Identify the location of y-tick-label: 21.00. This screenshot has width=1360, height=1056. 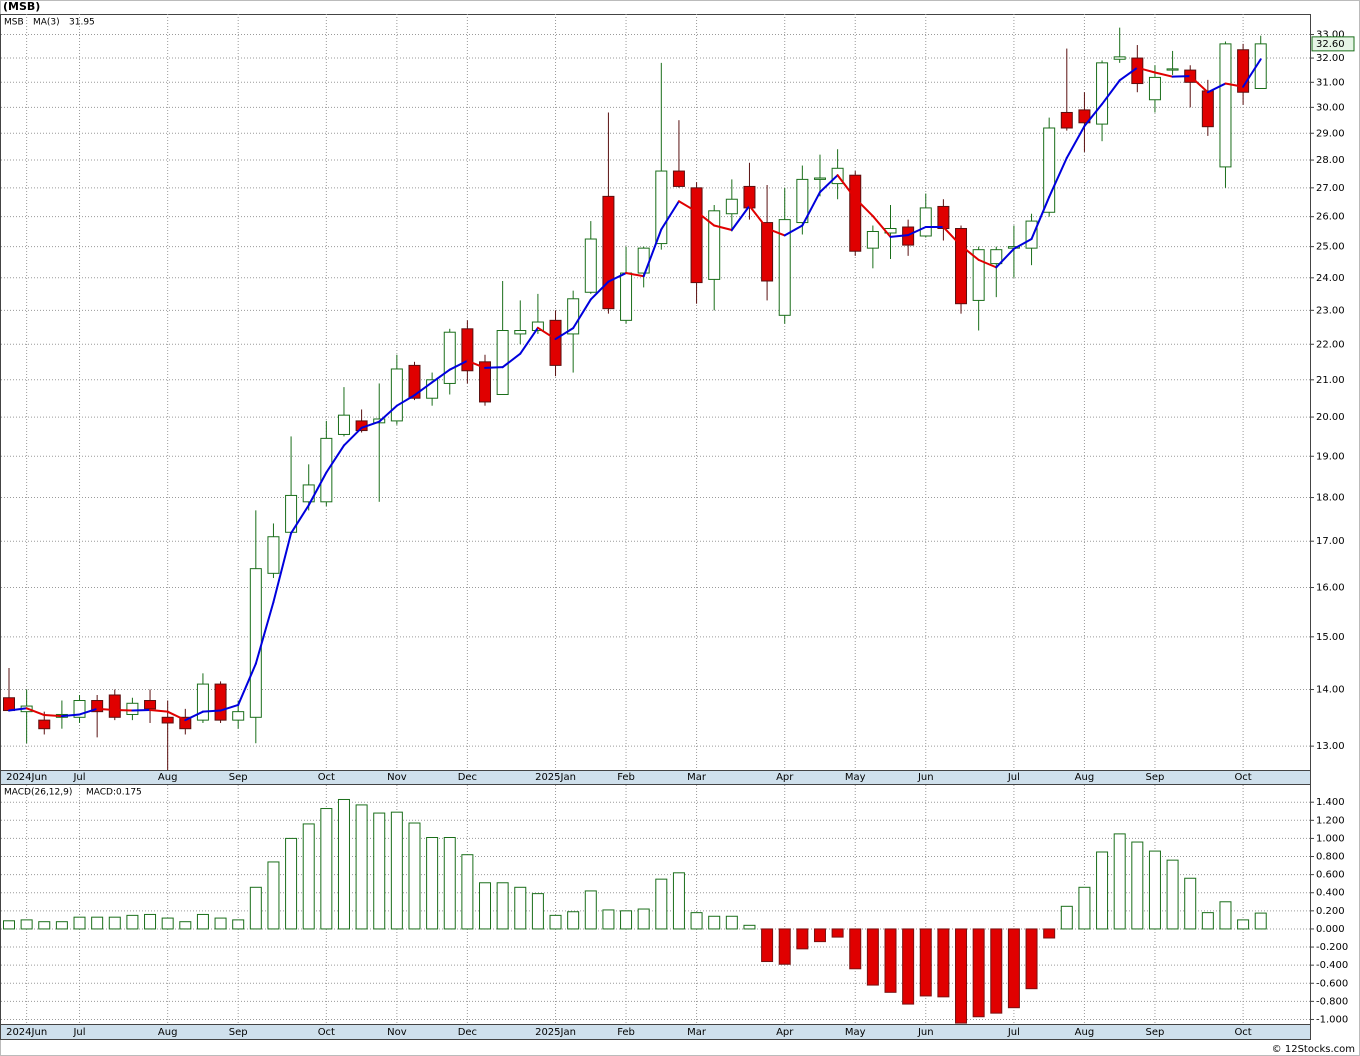
(1330, 380).